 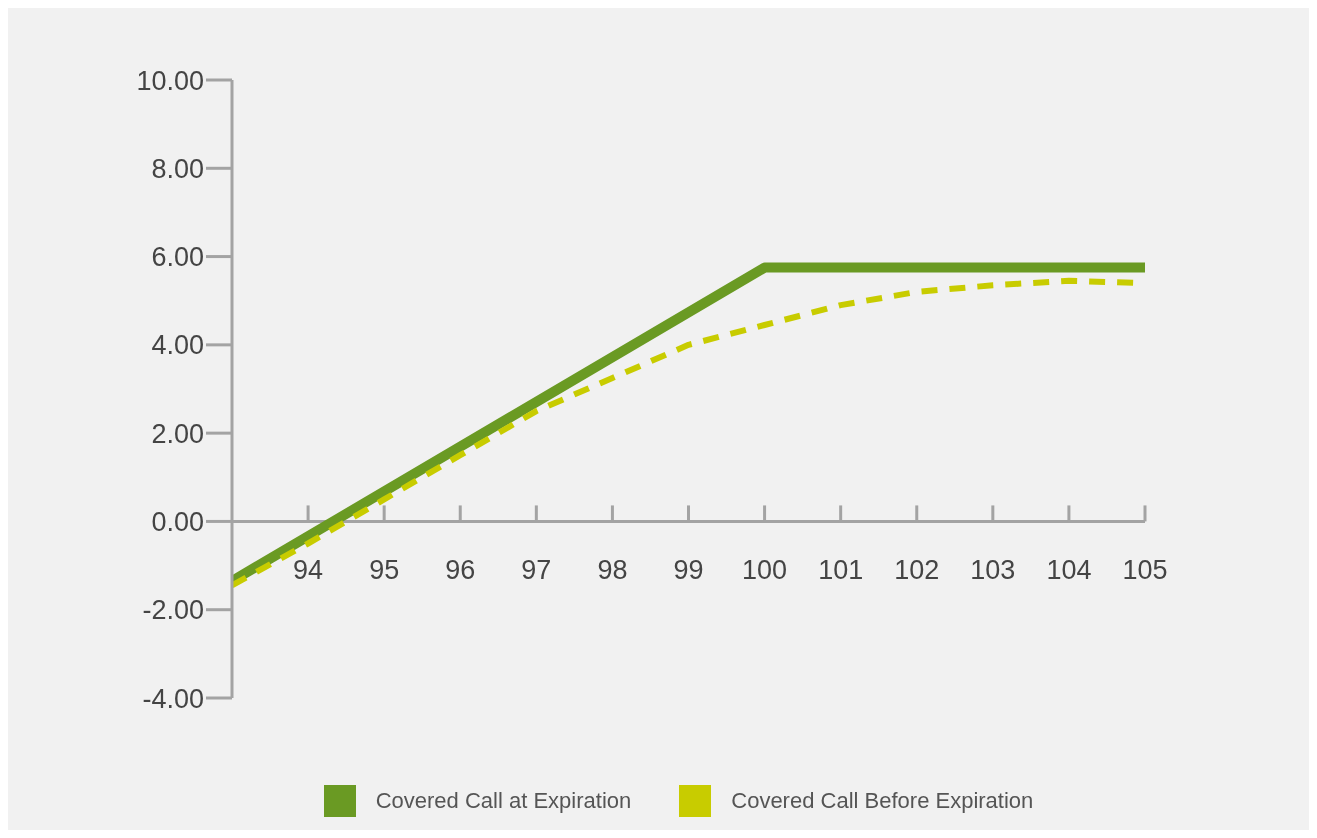 I want to click on x-tick-label: 97, so click(x=536, y=570).